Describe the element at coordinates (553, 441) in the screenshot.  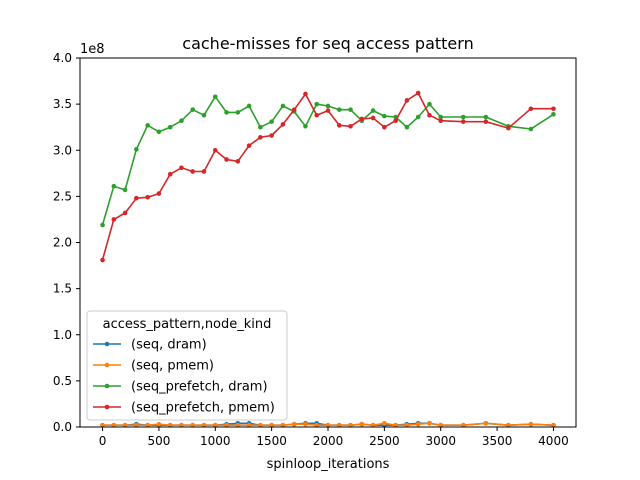
I see `x-tick-label: 4000` at that location.